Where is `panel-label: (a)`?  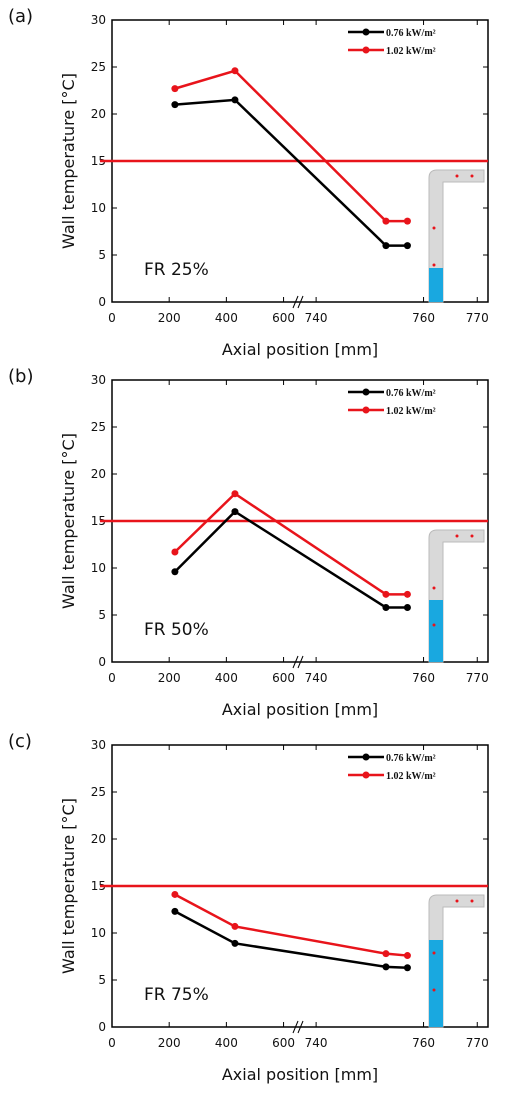 panel-label: (a) is located at coordinates (20, 16).